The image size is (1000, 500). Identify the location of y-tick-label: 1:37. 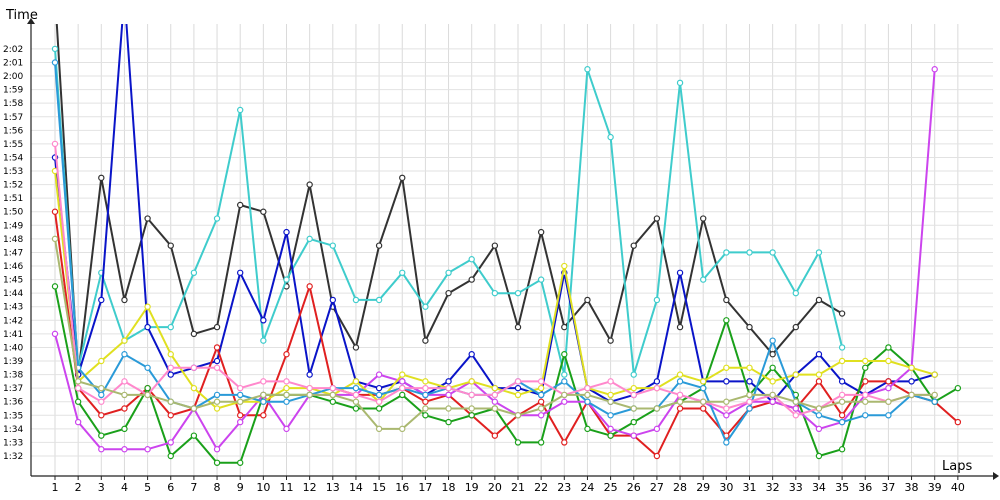
(13, 389).